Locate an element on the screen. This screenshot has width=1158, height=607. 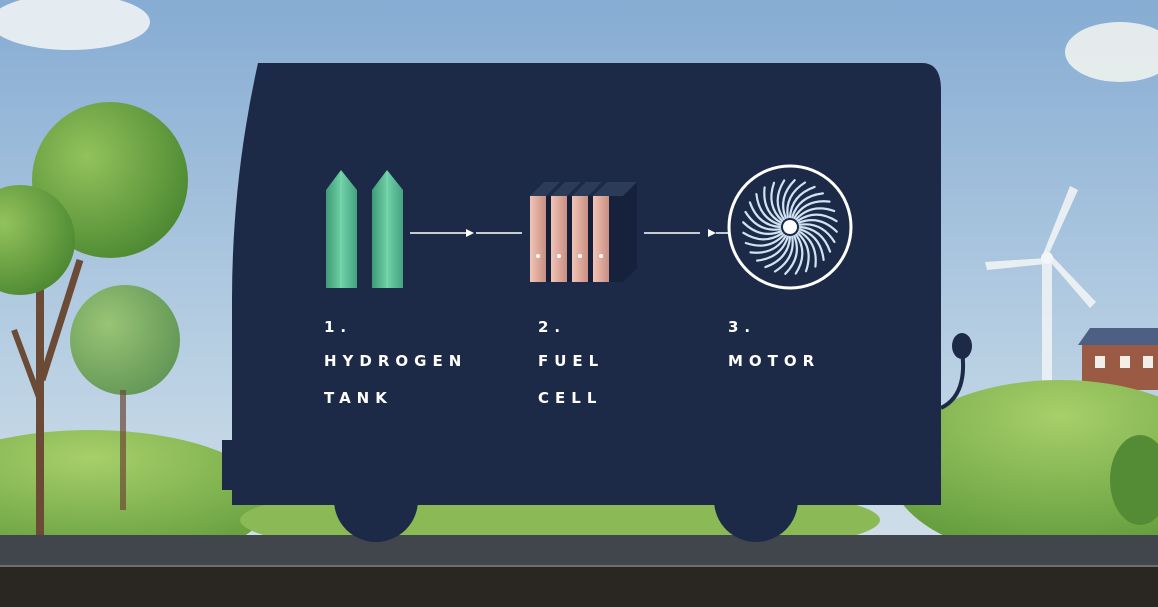
step-1-number: 1. is located at coordinates (338, 327).